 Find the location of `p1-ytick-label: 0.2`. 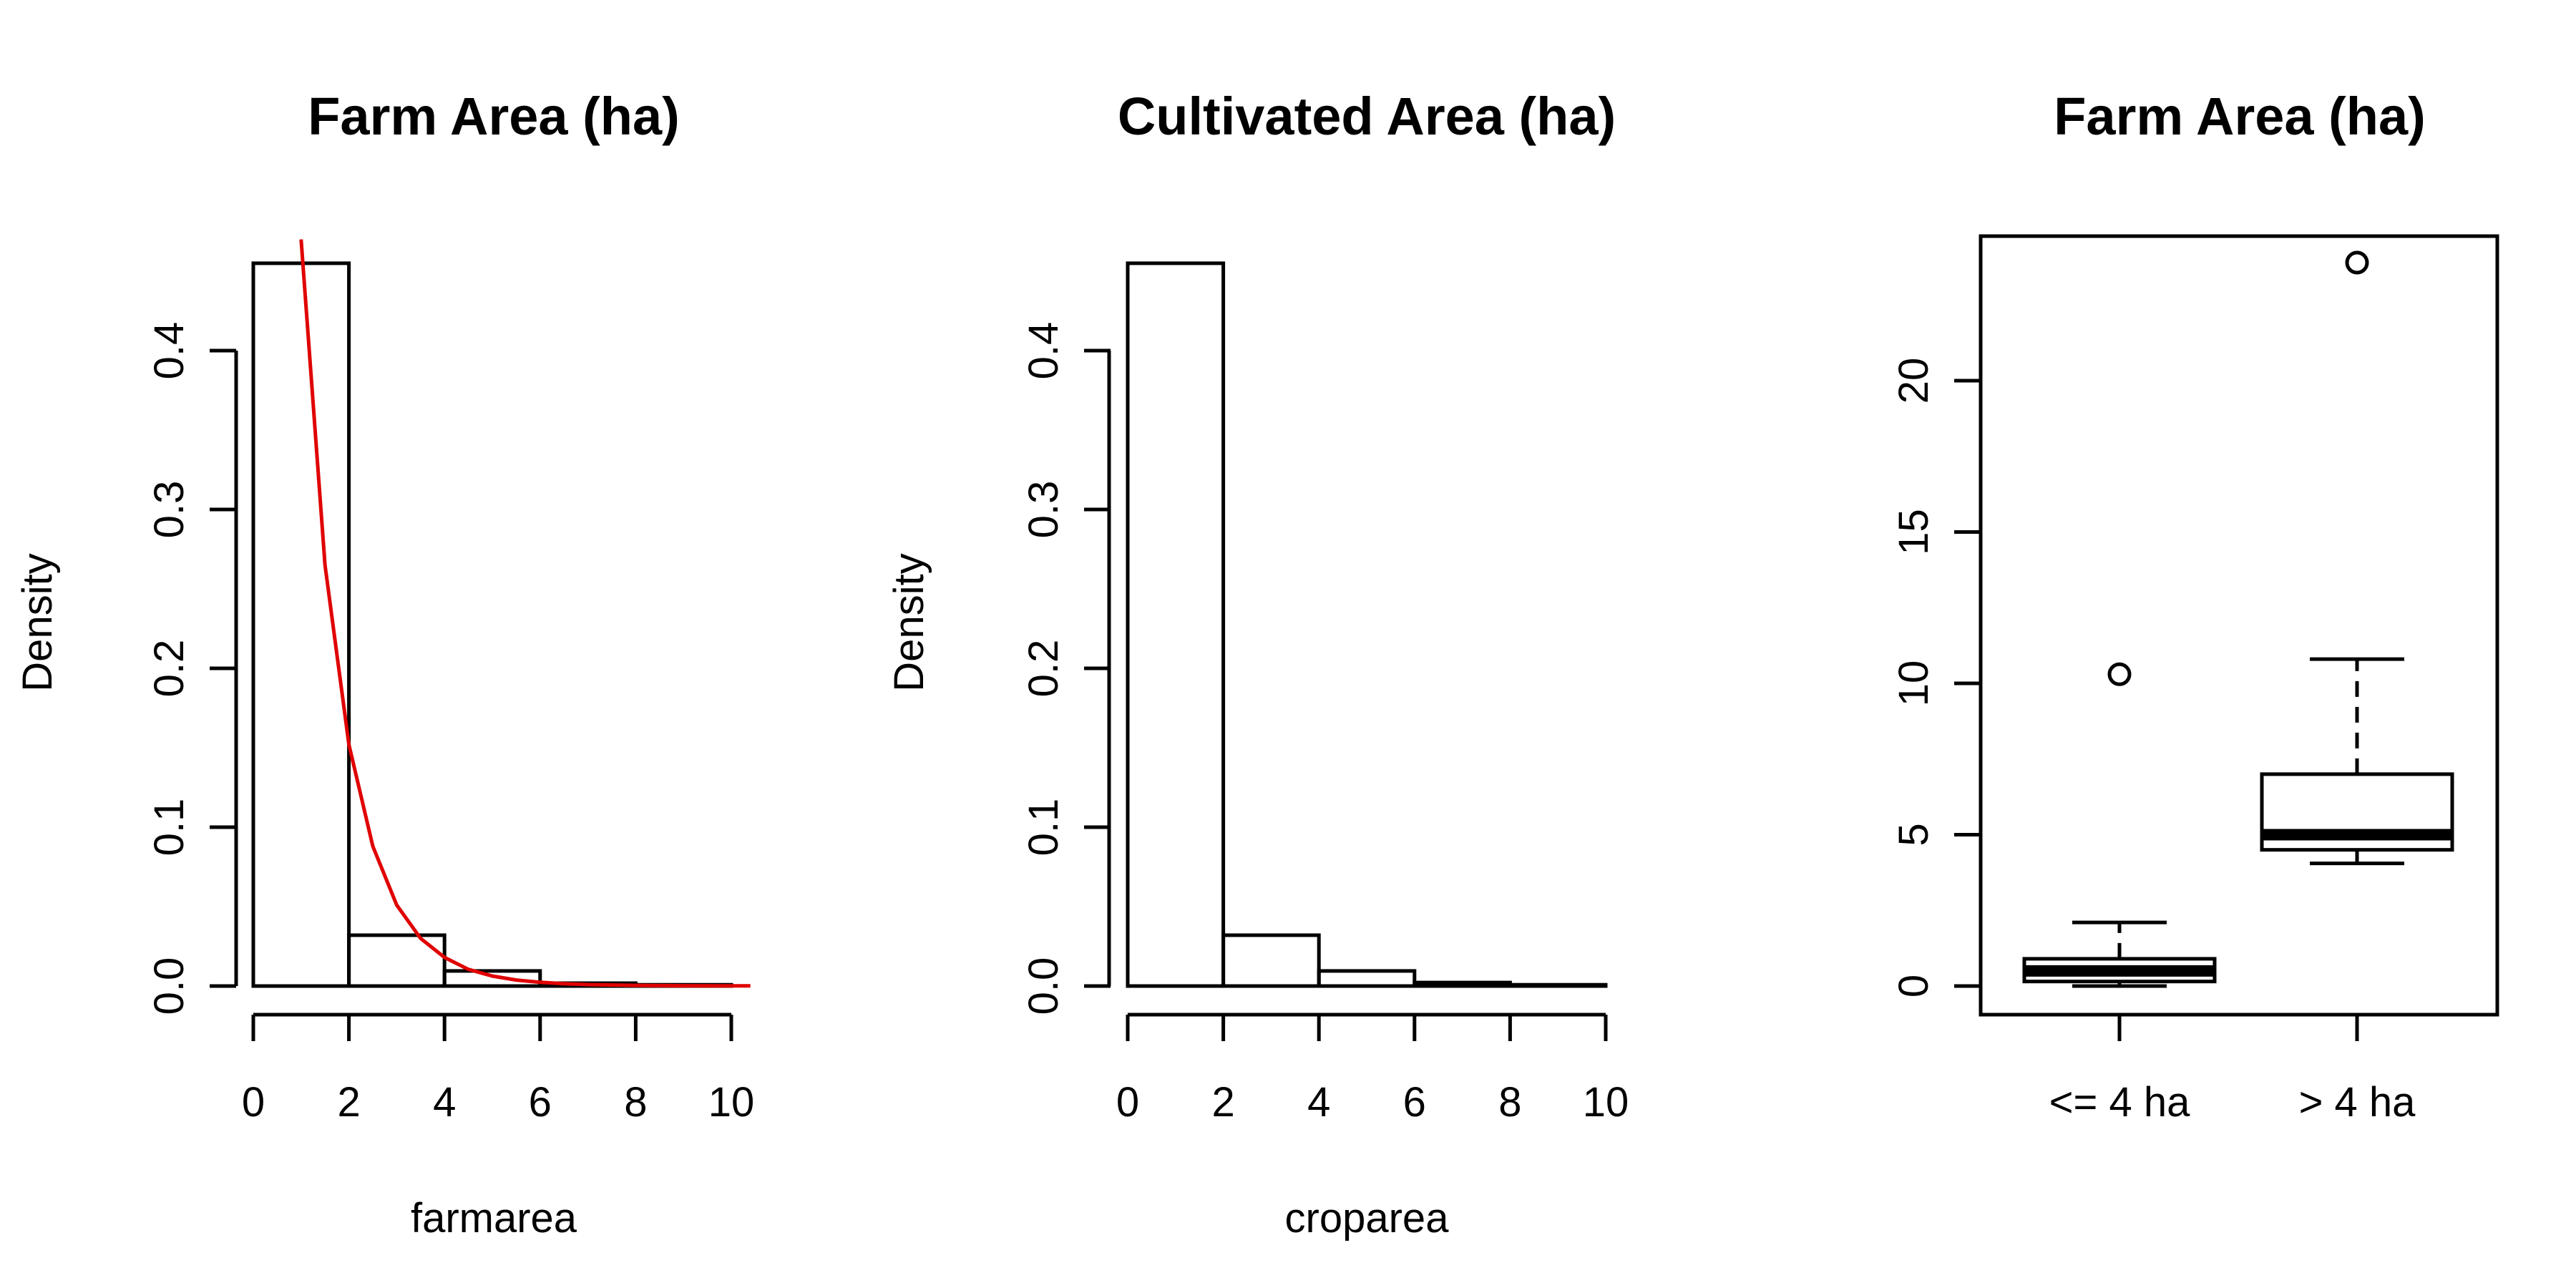

p1-ytick-label: 0.2 is located at coordinates (169, 669).